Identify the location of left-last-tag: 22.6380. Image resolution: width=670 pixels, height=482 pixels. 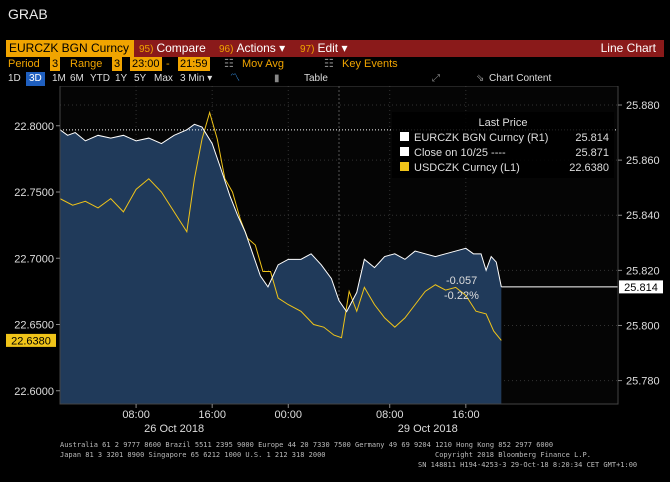
(31, 340).